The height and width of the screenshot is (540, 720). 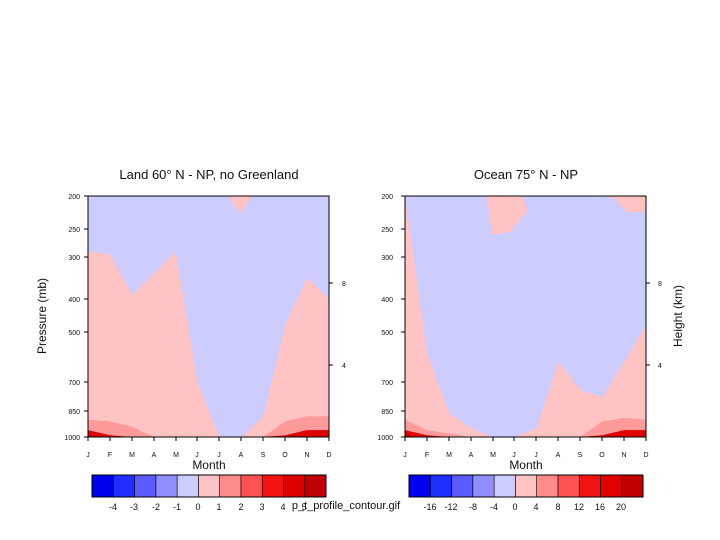 I want to click on ocean-colorbar, so click(x=526, y=486).